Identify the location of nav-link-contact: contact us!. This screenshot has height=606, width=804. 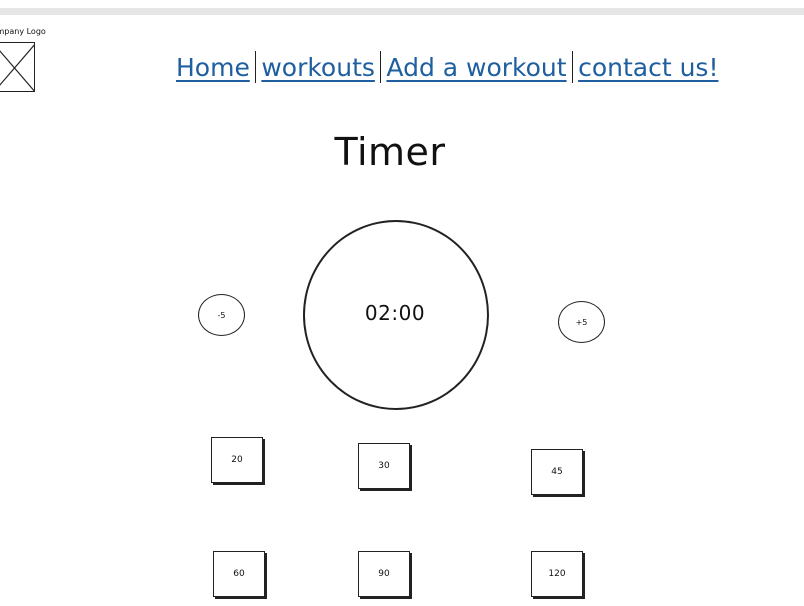
(648, 67).